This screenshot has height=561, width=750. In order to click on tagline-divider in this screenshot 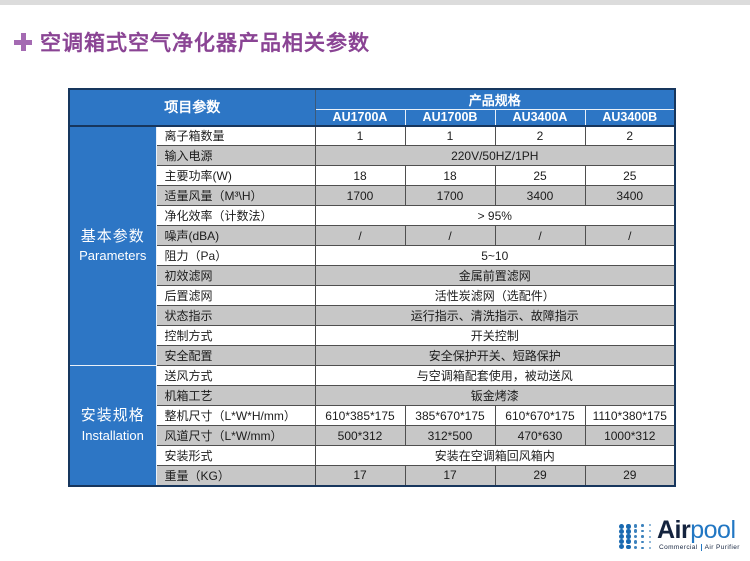, I will do `click(701, 547)`.